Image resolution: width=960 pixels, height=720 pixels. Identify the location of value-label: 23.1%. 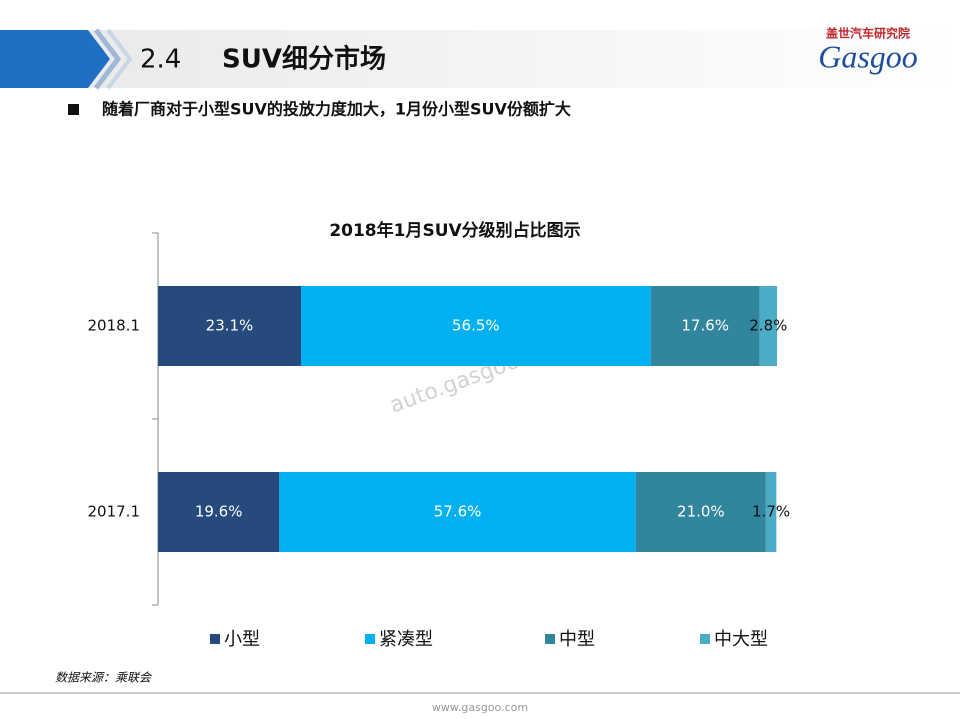
(230, 326).